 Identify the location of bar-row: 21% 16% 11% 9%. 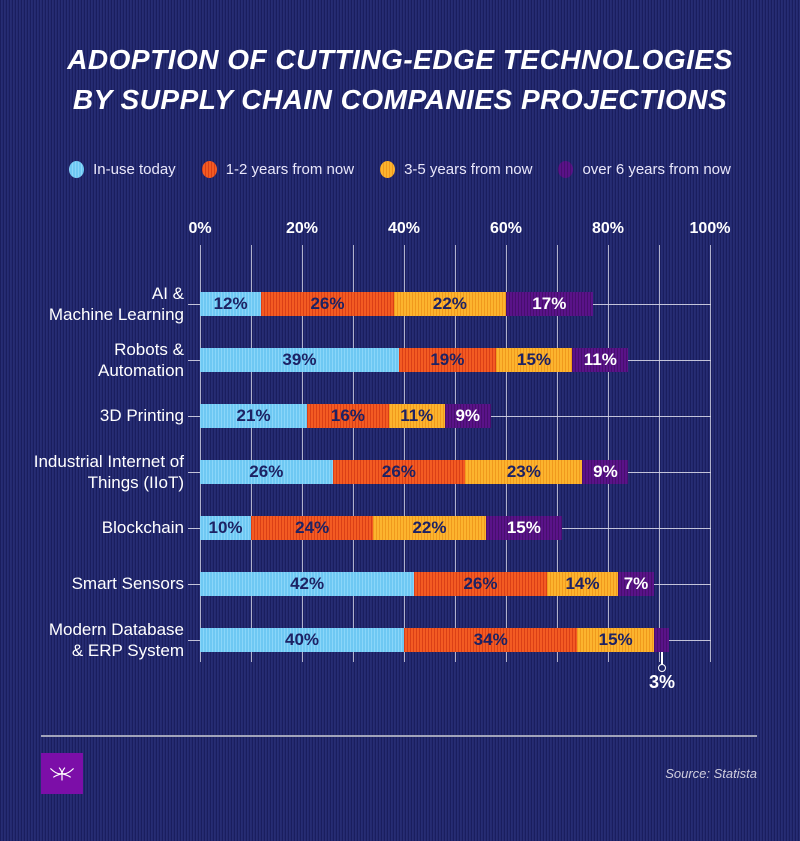
(345, 416).